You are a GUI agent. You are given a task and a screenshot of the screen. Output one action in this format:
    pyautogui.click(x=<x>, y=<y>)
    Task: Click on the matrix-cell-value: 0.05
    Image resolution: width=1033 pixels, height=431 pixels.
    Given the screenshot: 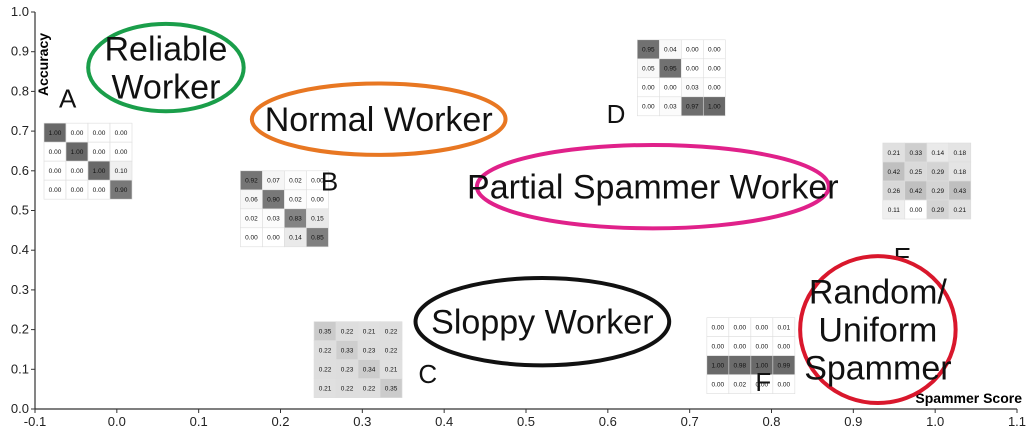 What is the action you would take?
    pyautogui.click(x=648, y=69)
    